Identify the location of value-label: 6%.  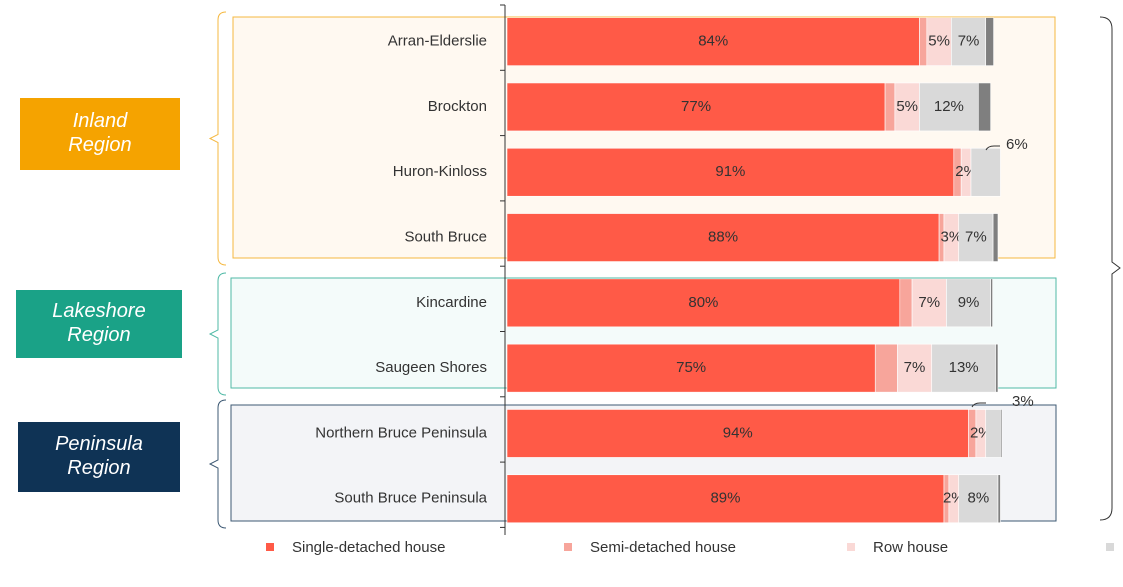
(1017, 144).